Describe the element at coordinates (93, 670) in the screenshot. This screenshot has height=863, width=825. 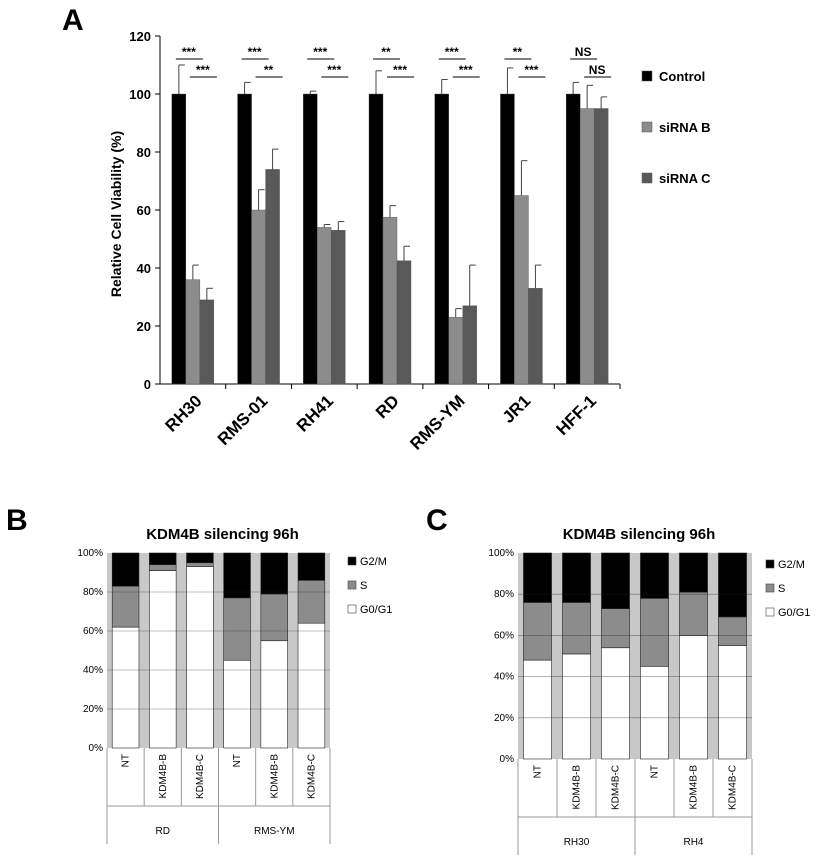
I see `y-tick-label: 40%` at that location.